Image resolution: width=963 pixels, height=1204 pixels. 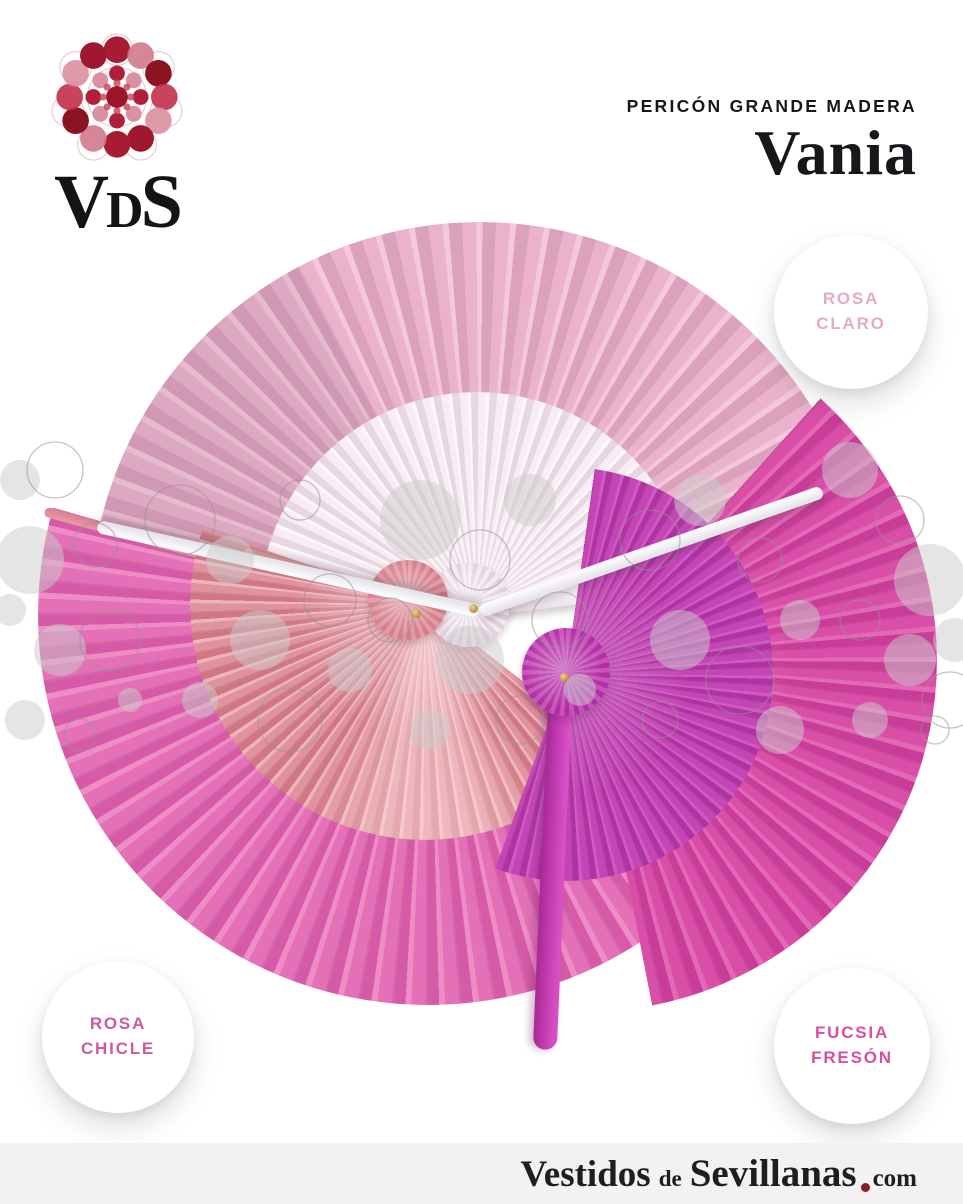 I want to click on badge-fucsia-freson: FUCSIA FRESÓN, so click(x=852, y=1046).